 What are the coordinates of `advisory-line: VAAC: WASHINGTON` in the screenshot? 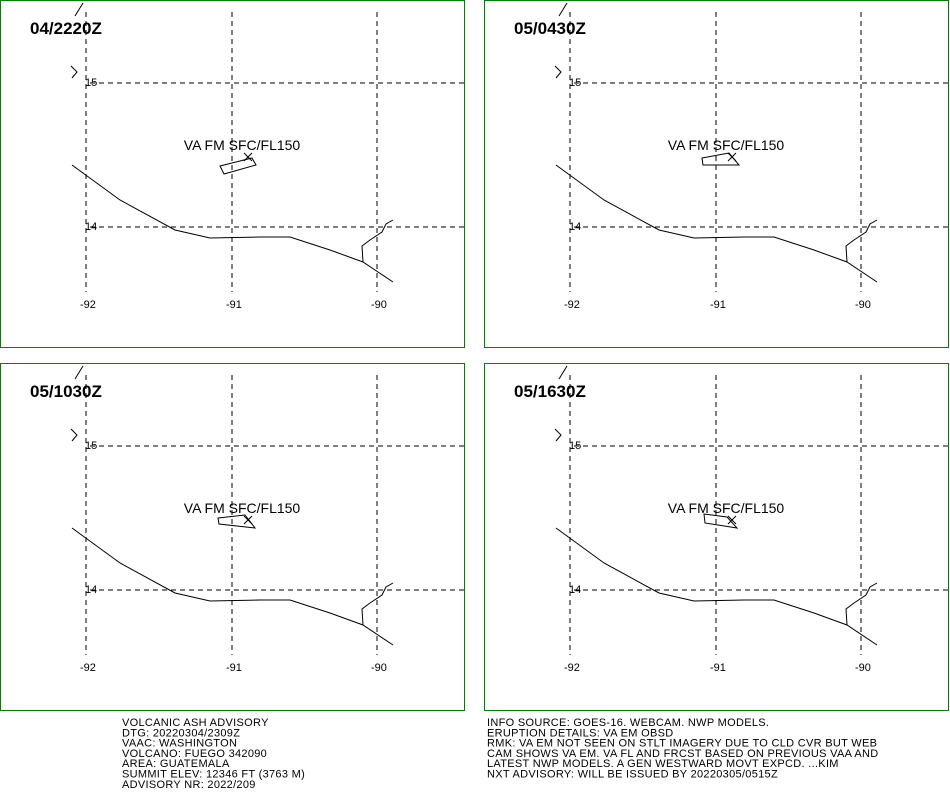 It's located at (179, 744).